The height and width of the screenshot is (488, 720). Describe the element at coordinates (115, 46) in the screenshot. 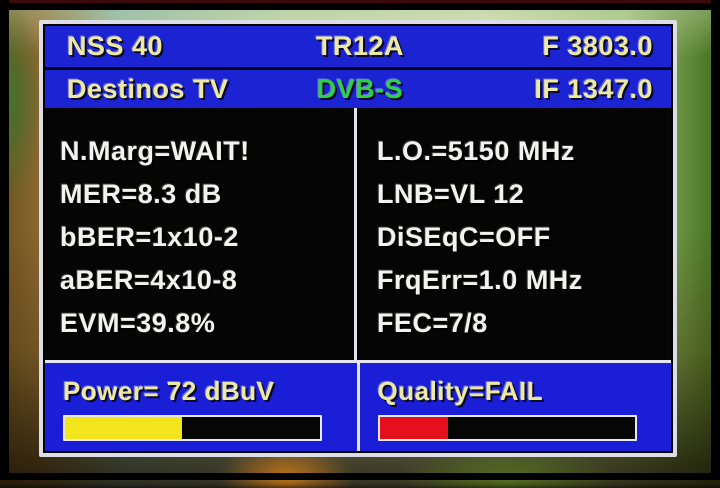

I see `satellite-name: NSS 40` at that location.